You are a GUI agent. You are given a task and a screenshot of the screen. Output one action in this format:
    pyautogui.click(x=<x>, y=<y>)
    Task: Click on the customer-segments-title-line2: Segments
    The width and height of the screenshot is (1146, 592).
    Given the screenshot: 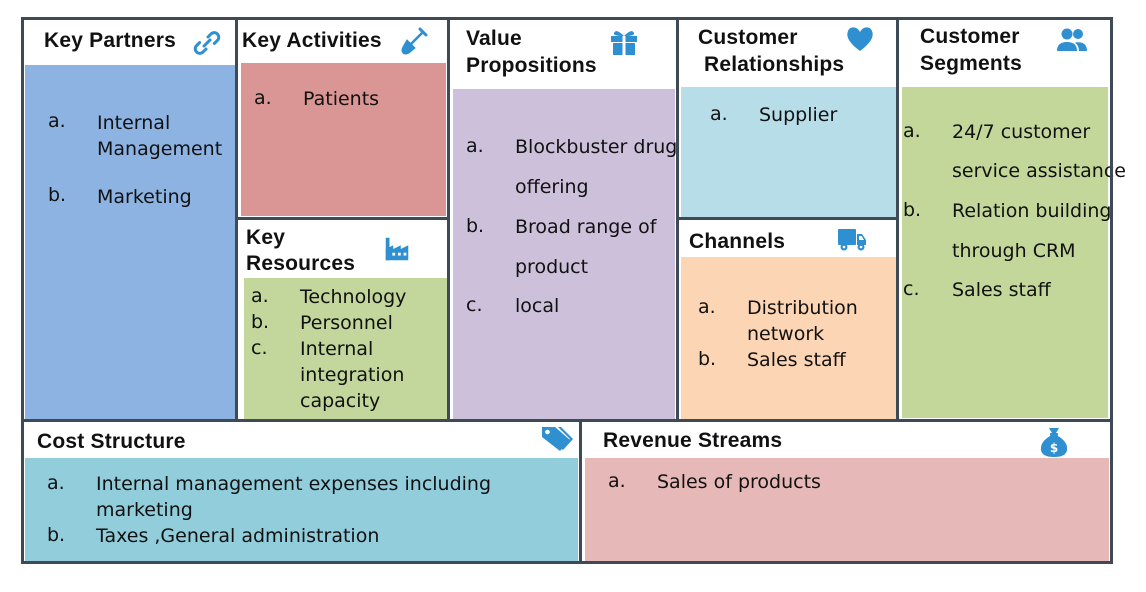 What is the action you would take?
    pyautogui.click(x=971, y=63)
    